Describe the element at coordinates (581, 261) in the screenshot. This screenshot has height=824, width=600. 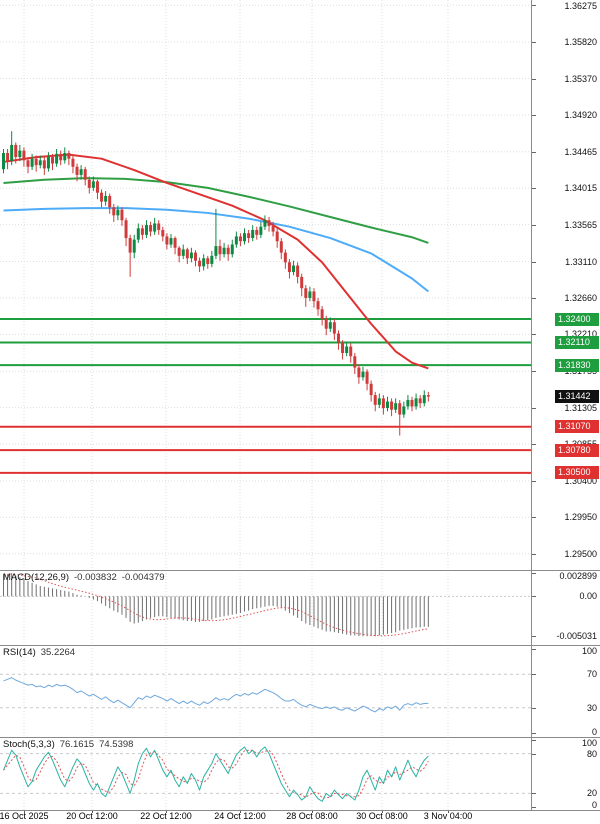
I see `axis-tick-label: 1.33110` at that location.